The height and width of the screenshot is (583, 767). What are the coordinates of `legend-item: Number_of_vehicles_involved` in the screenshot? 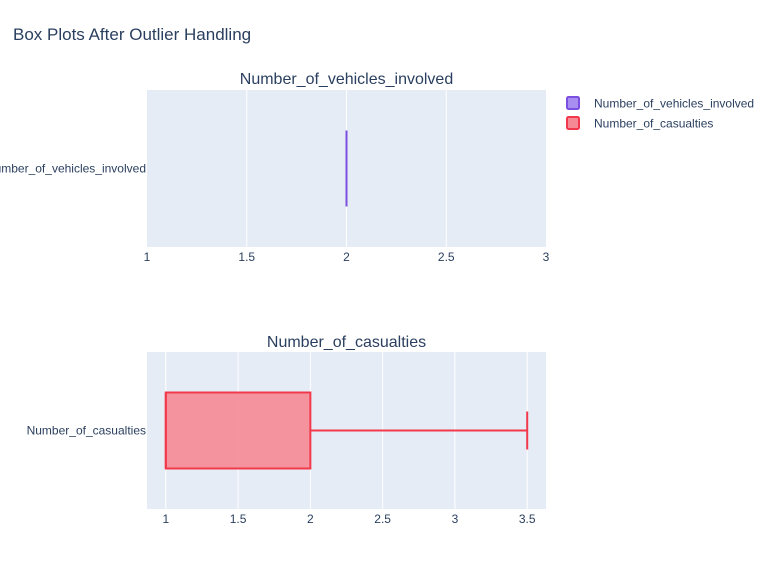 It's located at (660, 103).